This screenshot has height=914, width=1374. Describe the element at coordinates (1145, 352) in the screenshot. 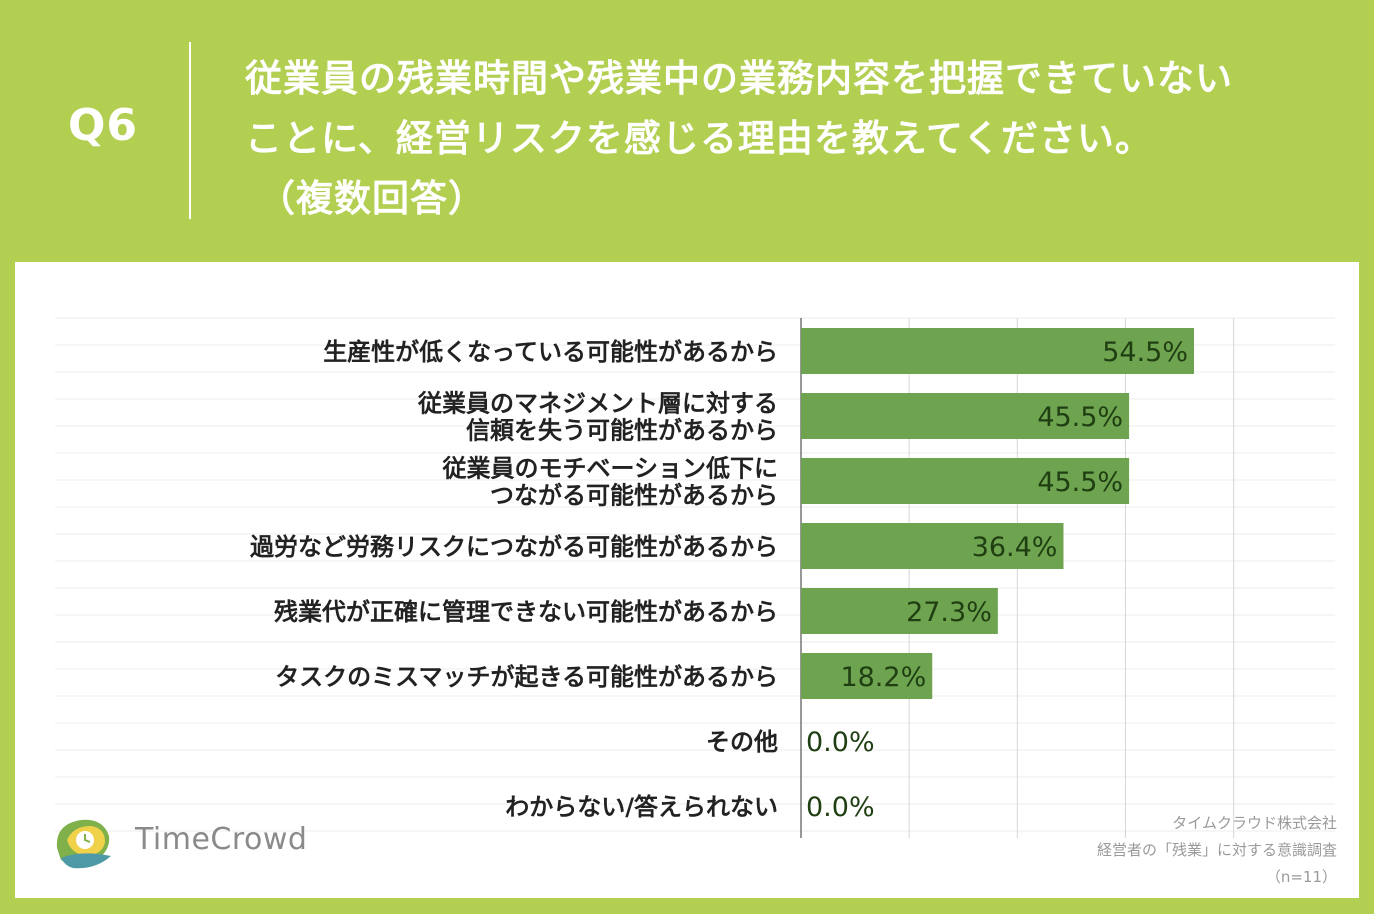

I see `data-label: 54.5%` at that location.